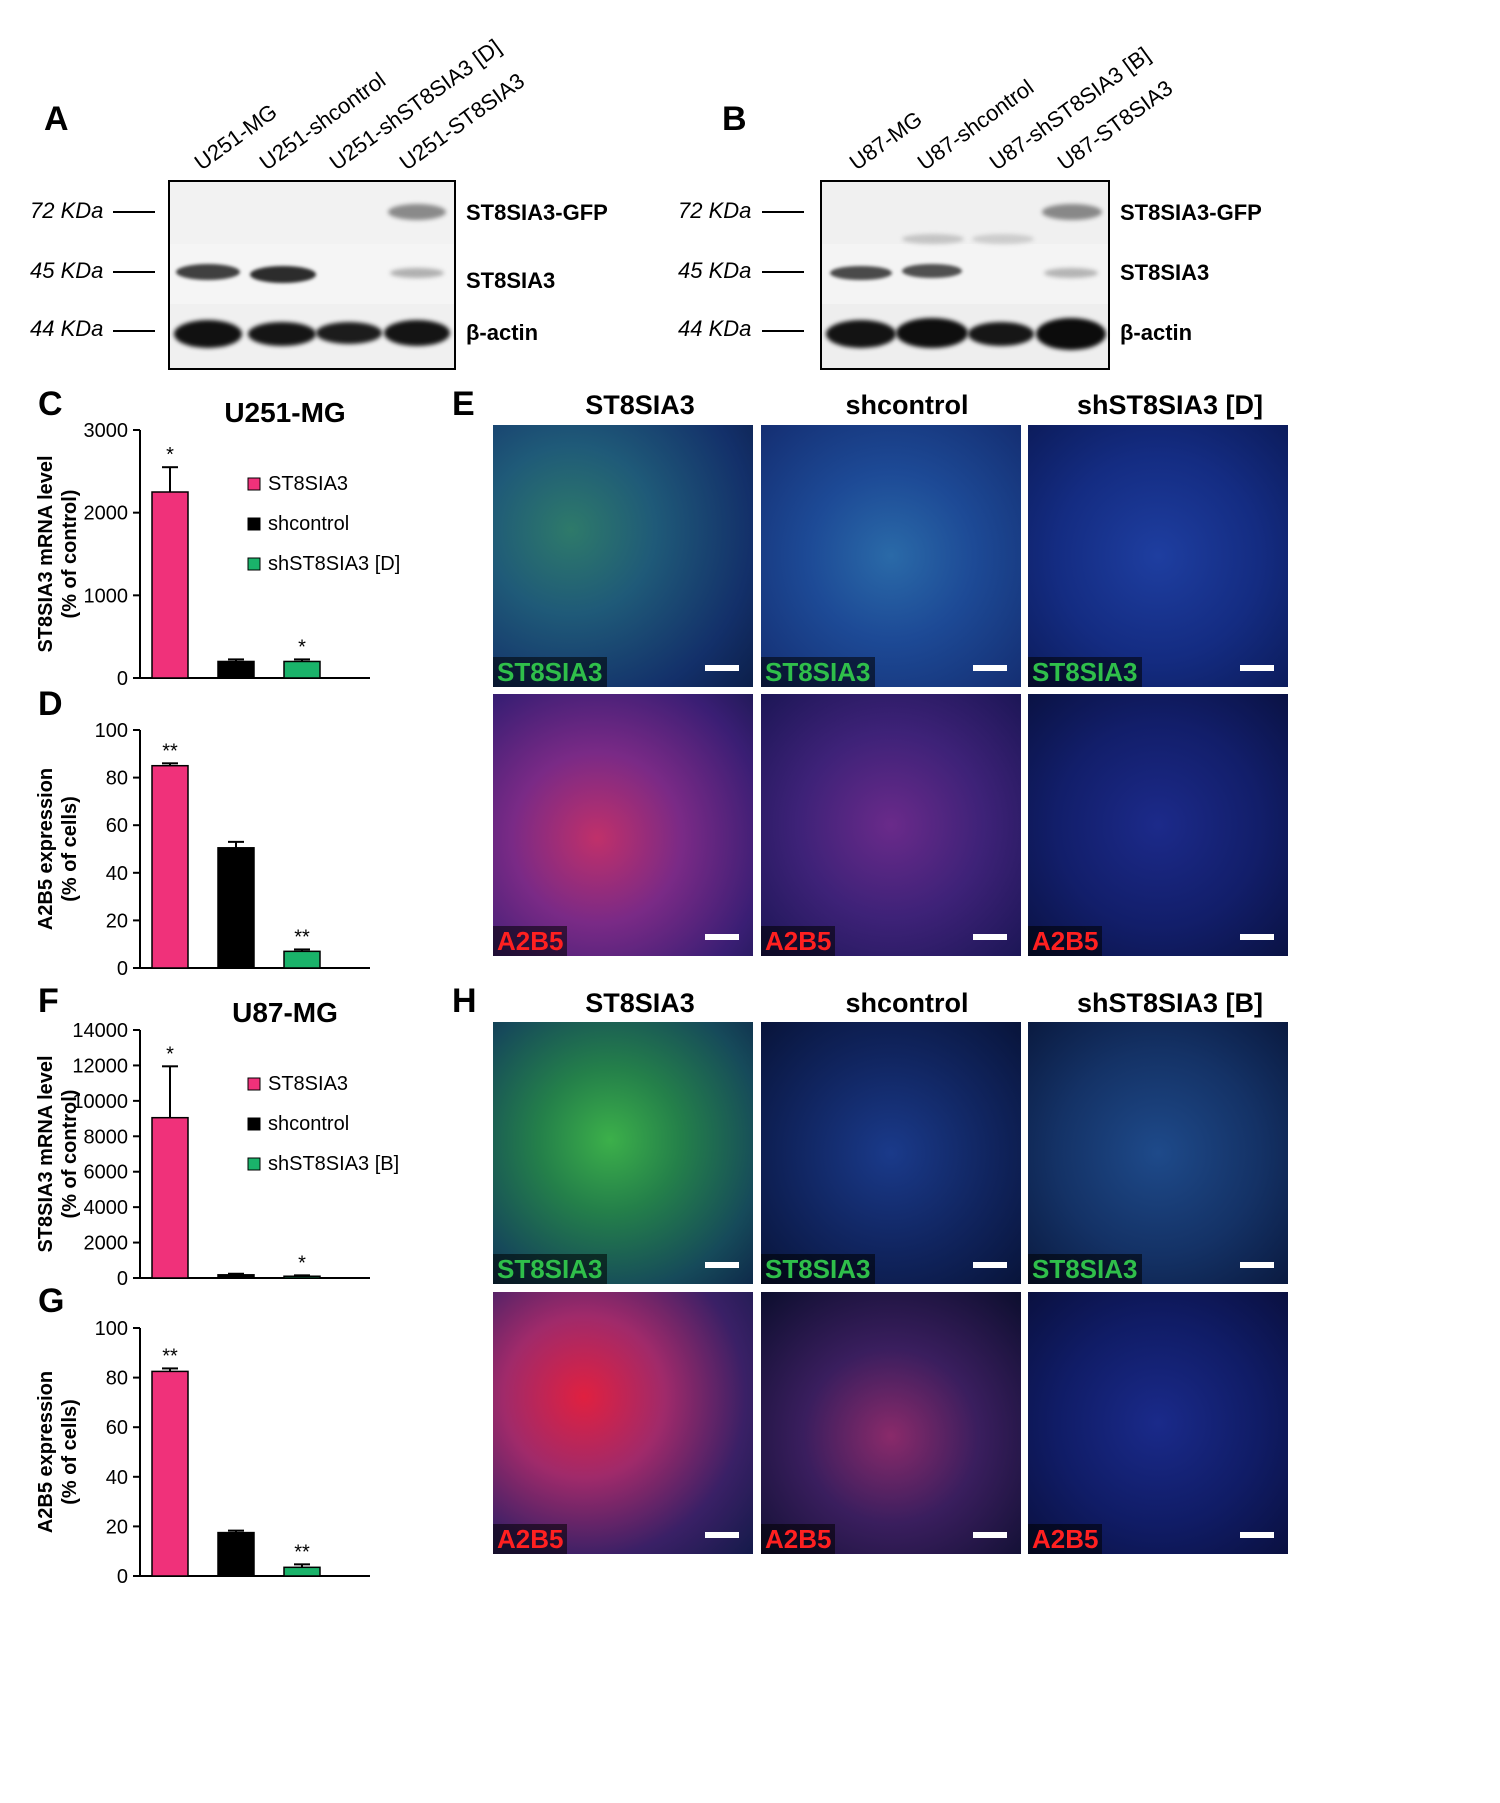 The image size is (1500, 1803). I want to click on panel-letter-b: B, so click(734, 119).